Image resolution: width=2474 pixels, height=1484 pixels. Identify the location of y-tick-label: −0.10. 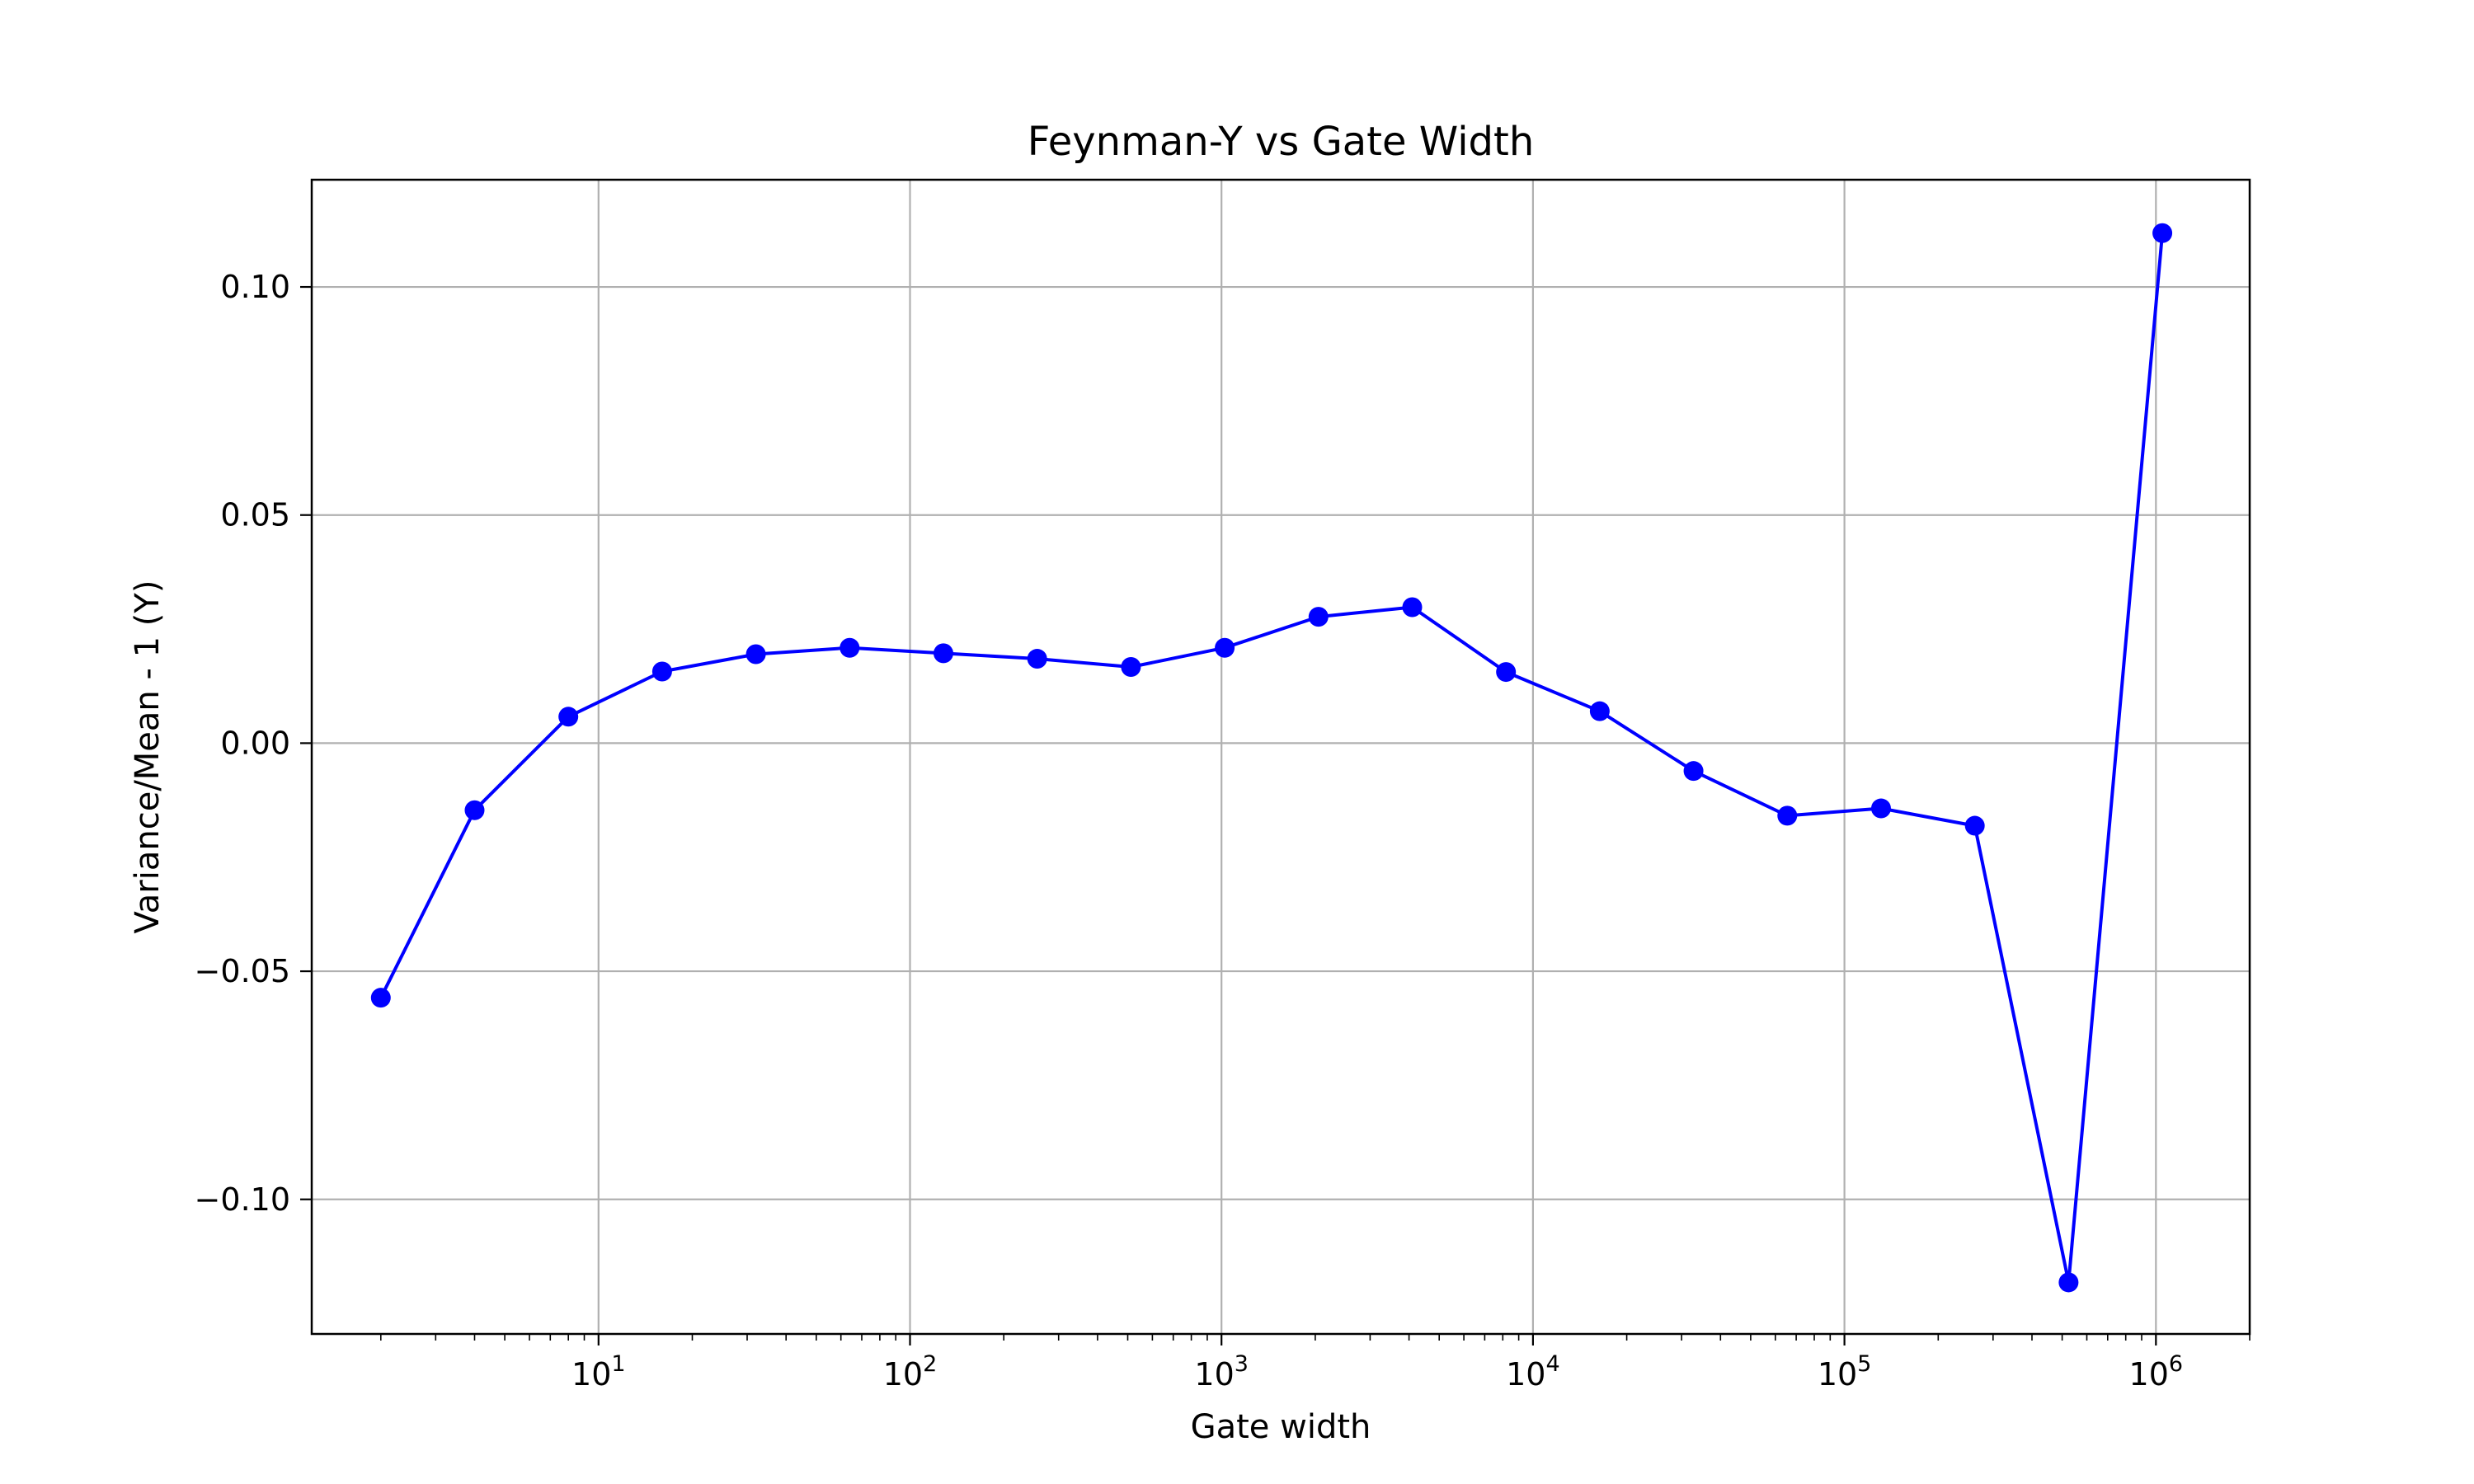
(242, 1199).